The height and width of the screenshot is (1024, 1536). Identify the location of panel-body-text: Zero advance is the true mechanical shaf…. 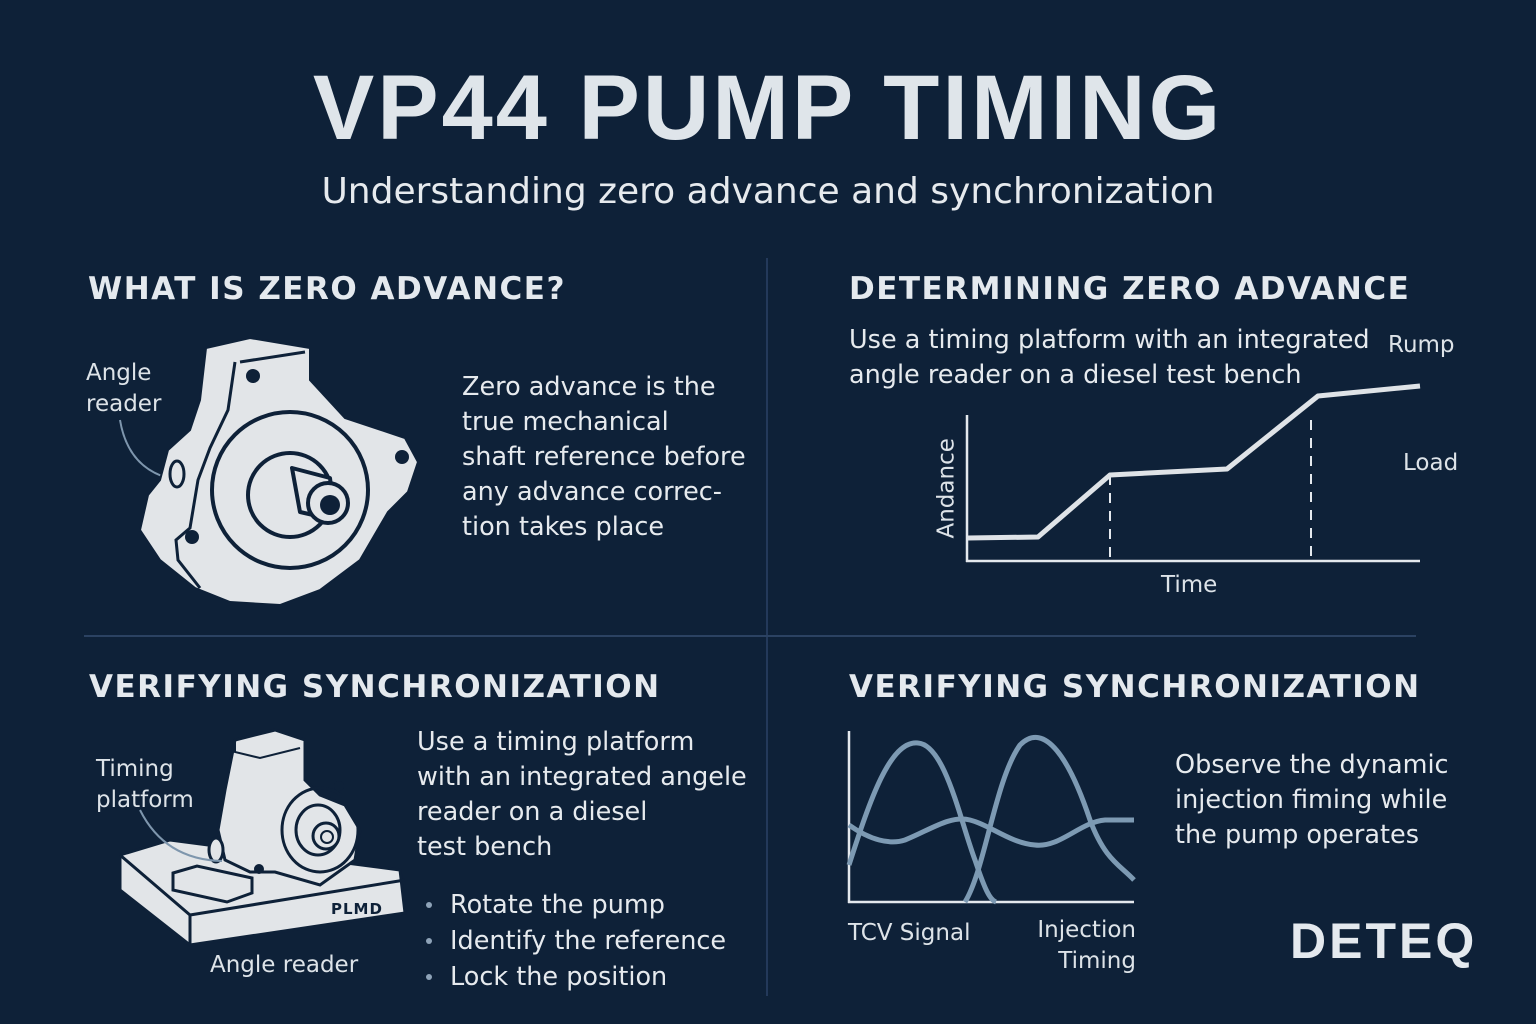
(604, 457).